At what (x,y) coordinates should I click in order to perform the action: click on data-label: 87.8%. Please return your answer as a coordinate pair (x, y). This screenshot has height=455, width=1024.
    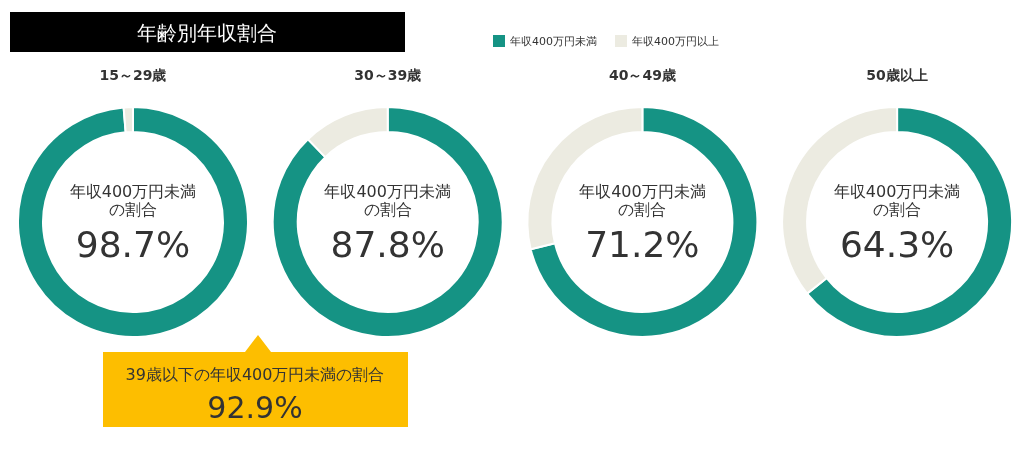
    Looking at the image, I should click on (387, 244).